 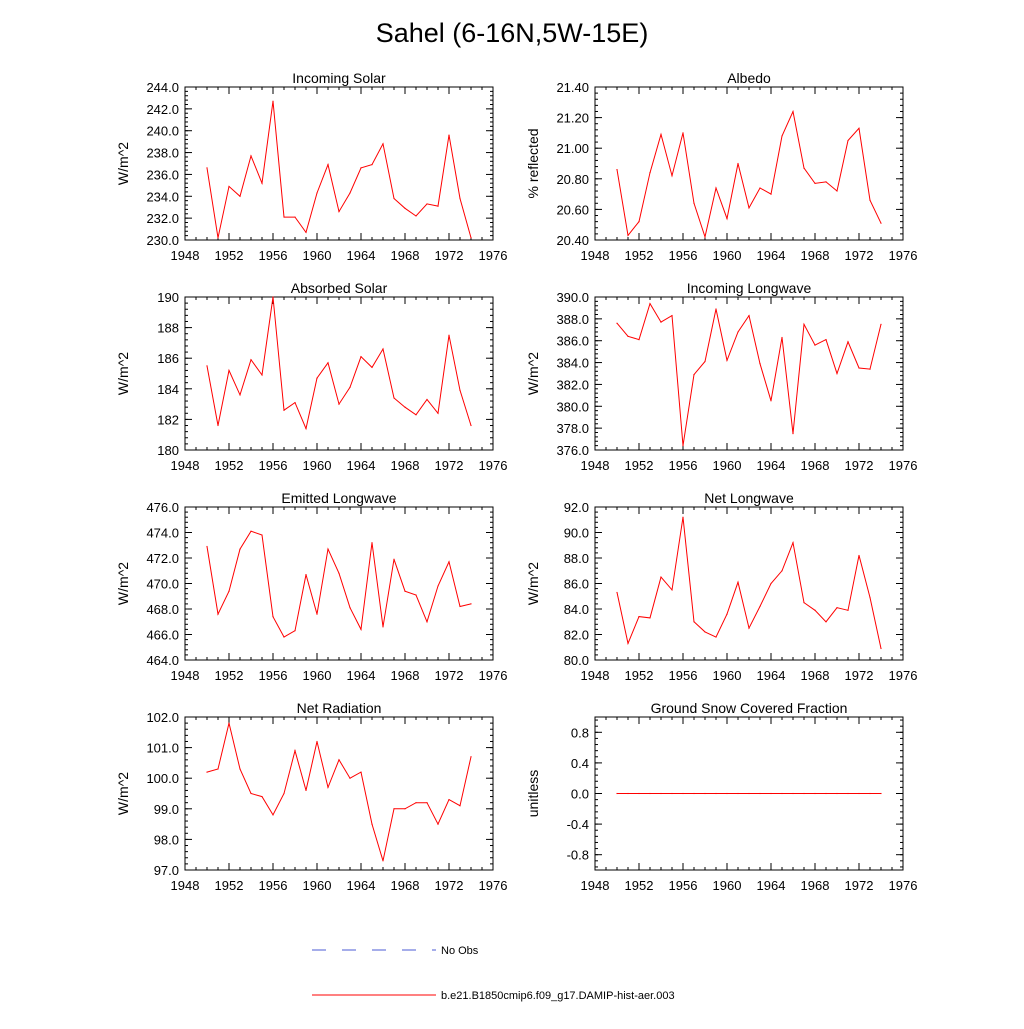 What do you see at coordinates (576, 660) in the screenshot?
I see `y-tick-label: 80.0` at bounding box center [576, 660].